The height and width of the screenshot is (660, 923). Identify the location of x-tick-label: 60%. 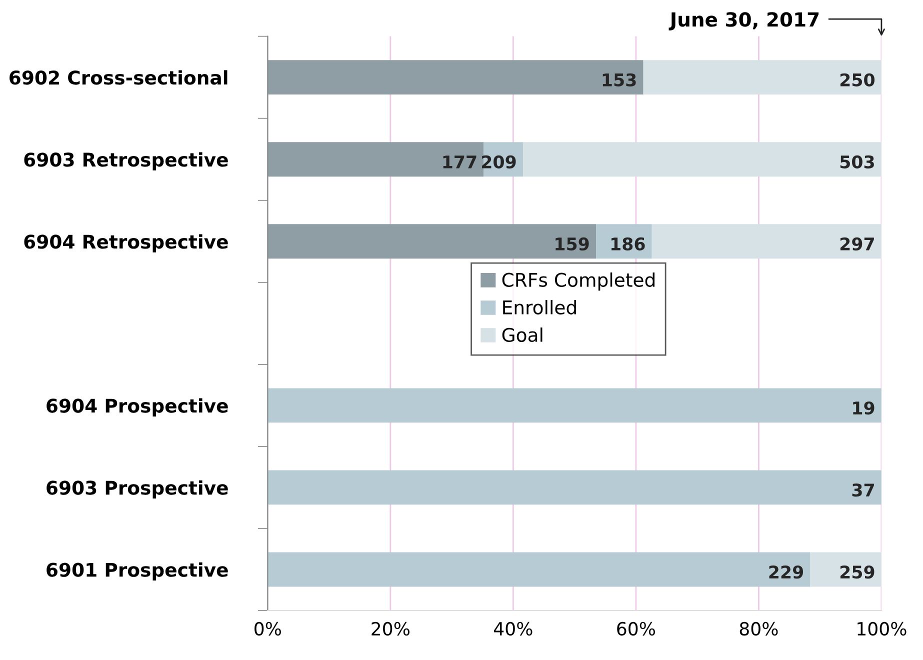
(636, 629).